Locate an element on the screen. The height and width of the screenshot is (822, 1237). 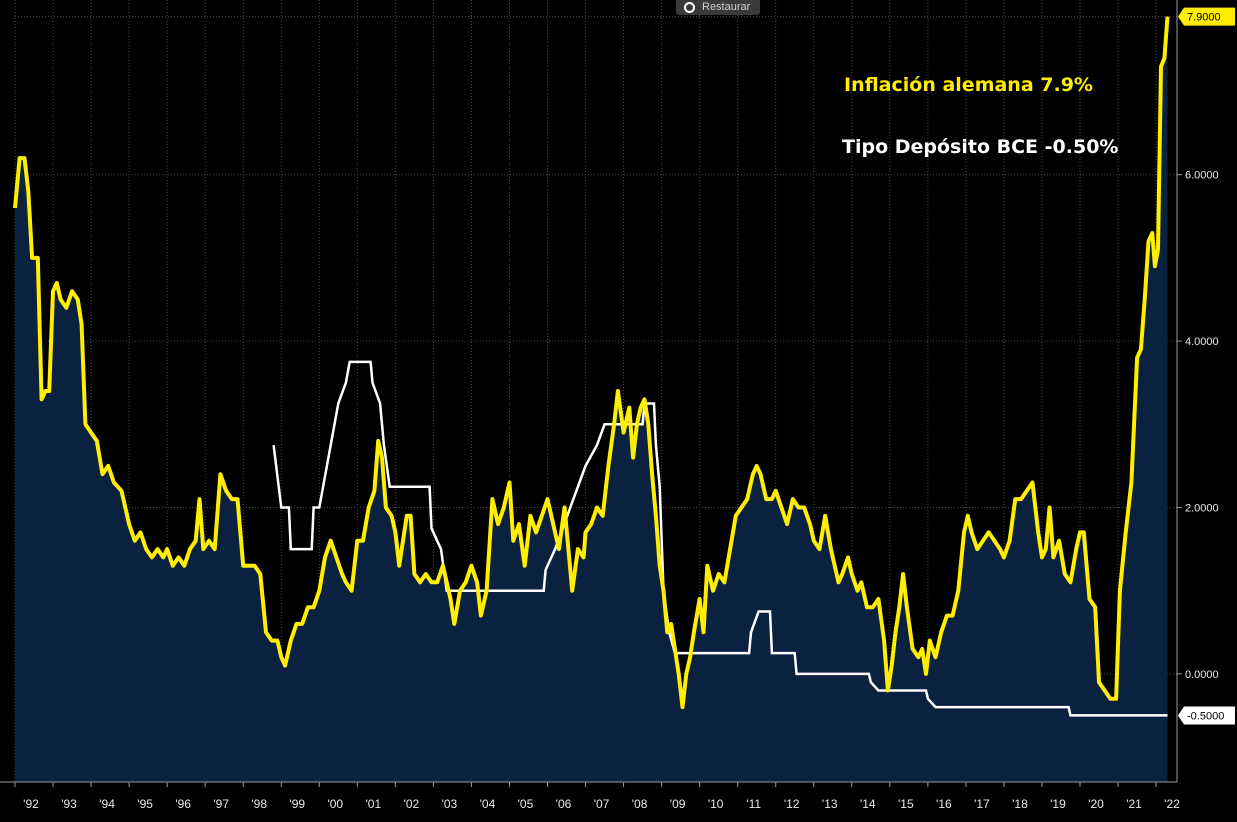
x-tick-label: '19 is located at coordinates (1058, 804).